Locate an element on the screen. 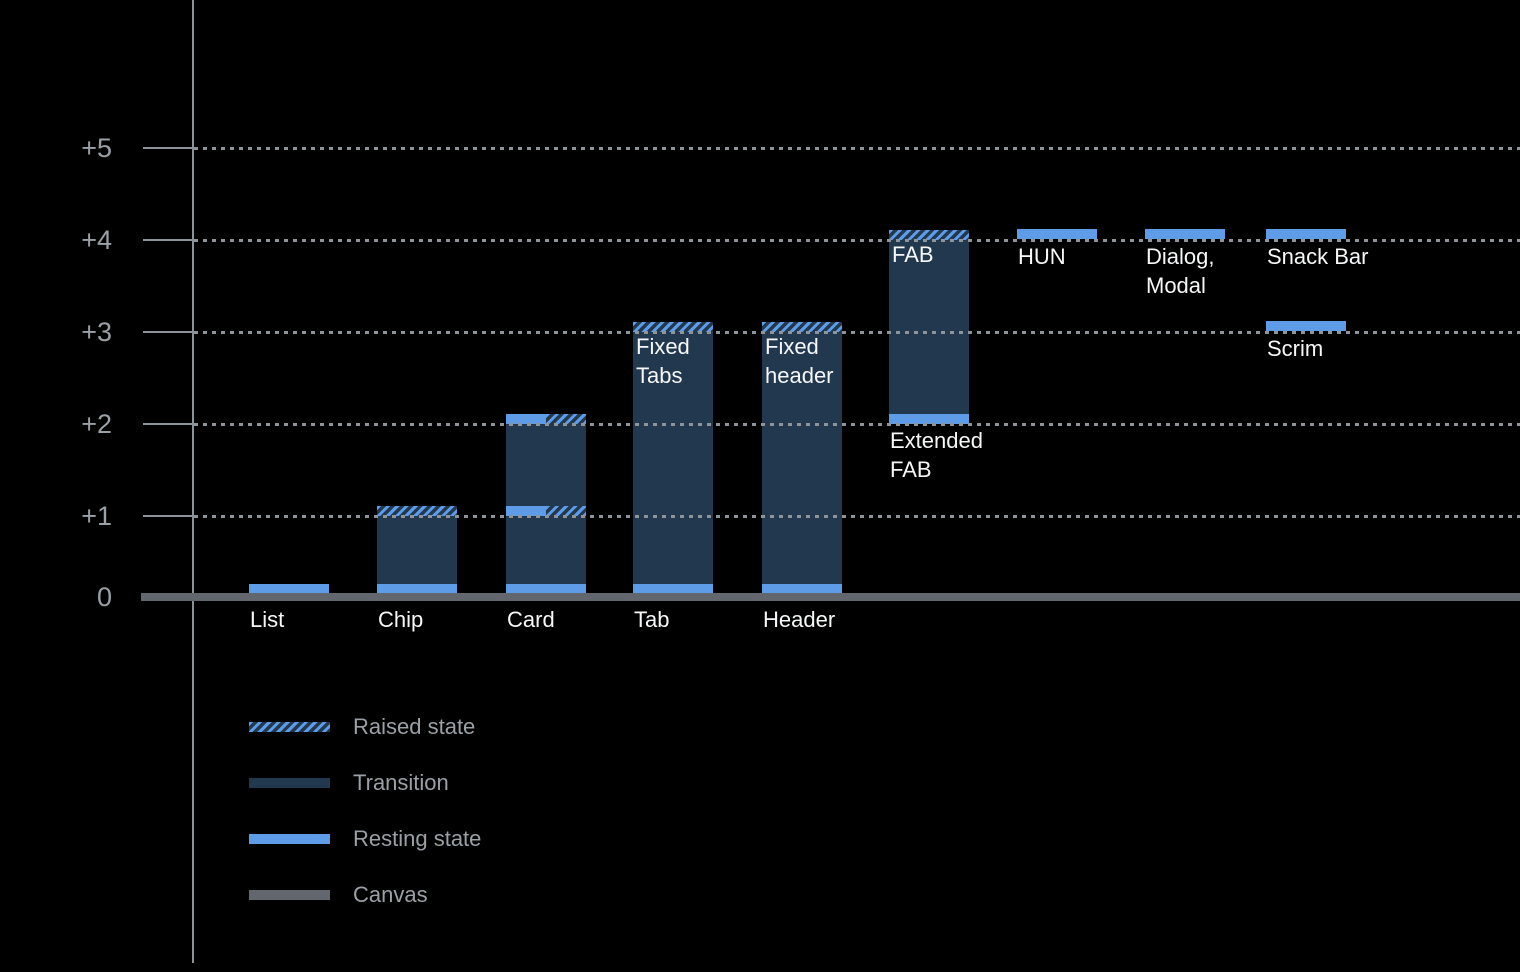  legend-swatch-raised is located at coordinates (289, 727).